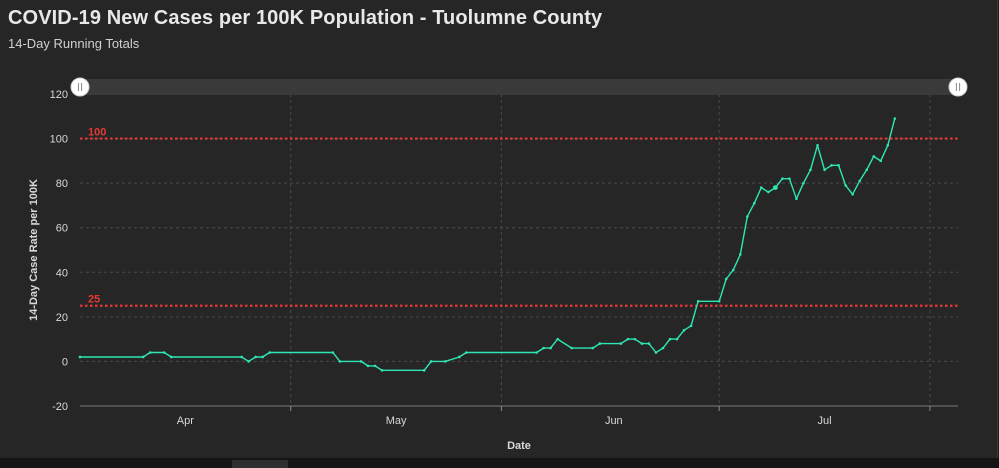 The height and width of the screenshot is (468, 999). What do you see at coordinates (62, 229) in the screenshot?
I see `y-tick-label: 60` at bounding box center [62, 229].